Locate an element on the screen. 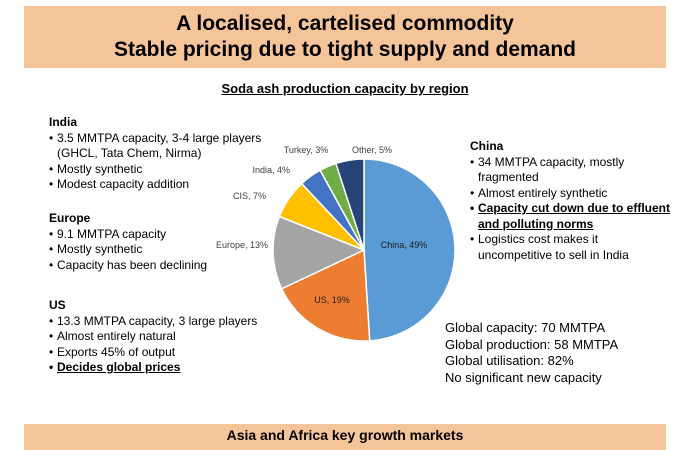  pie-slice-europe is located at coordinates (319, 252).